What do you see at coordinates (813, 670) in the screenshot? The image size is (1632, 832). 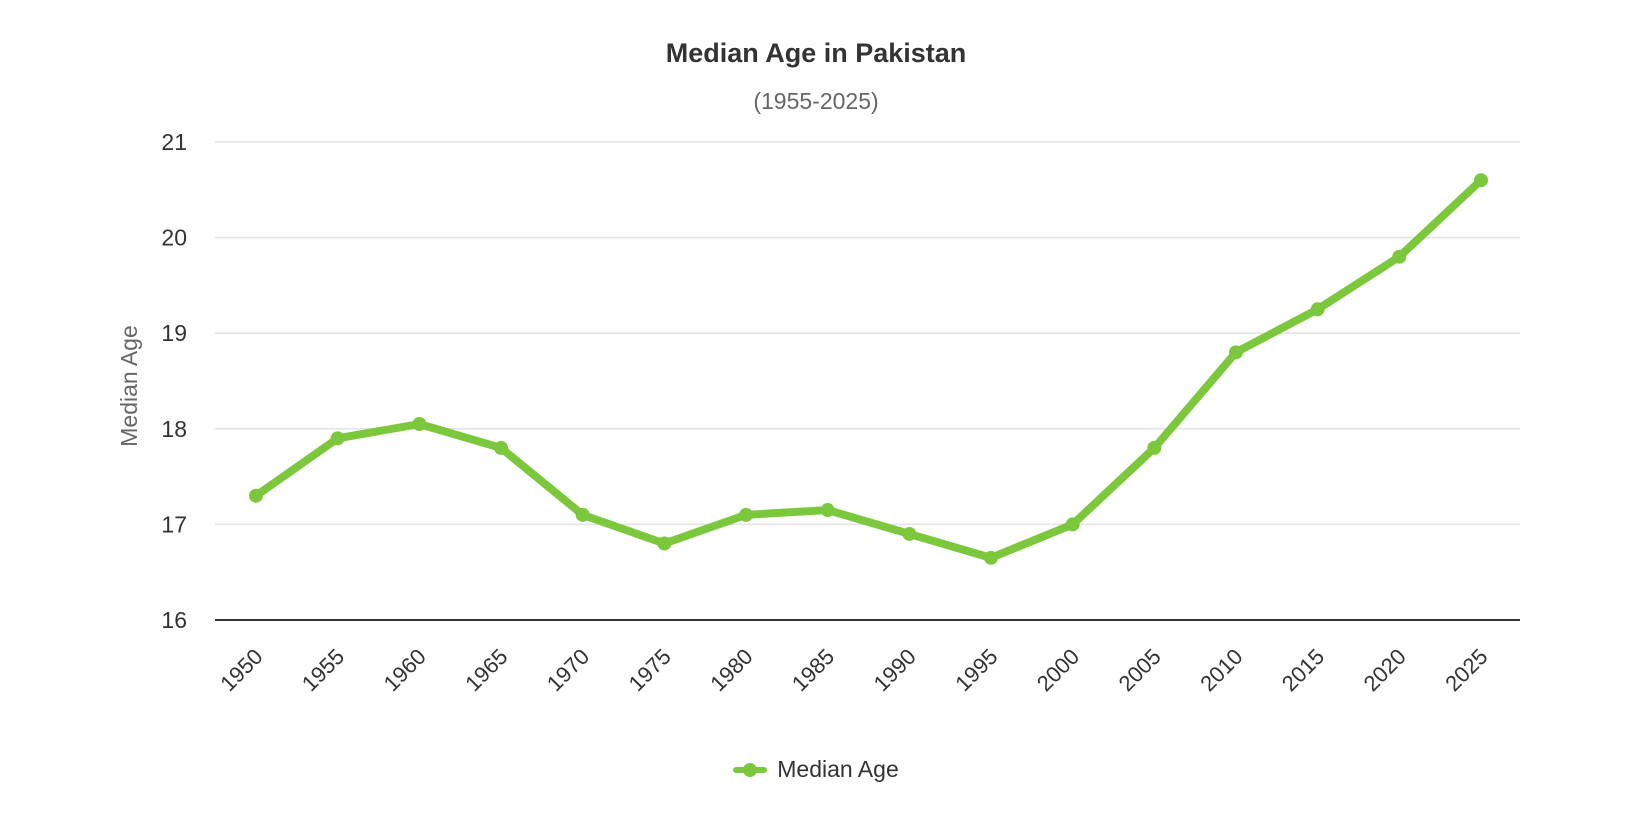 I see `x-tick-label: 1985` at bounding box center [813, 670].